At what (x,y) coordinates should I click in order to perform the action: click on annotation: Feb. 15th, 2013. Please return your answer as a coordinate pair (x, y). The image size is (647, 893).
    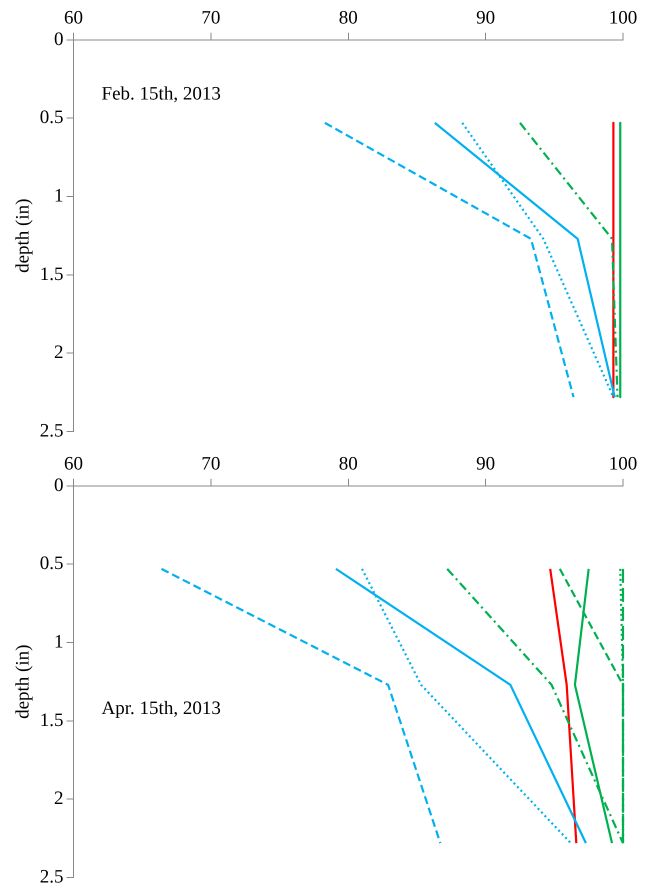
    Looking at the image, I should click on (161, 94).